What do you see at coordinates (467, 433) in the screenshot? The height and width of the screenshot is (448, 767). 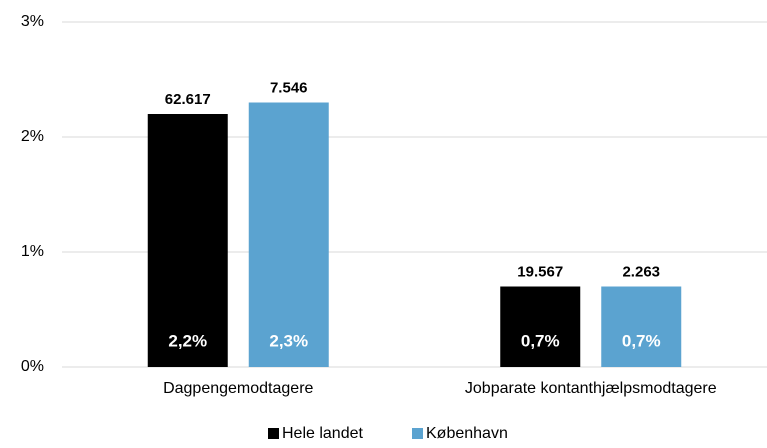 I see `legend-label: København` at bounding box center [467, 433].